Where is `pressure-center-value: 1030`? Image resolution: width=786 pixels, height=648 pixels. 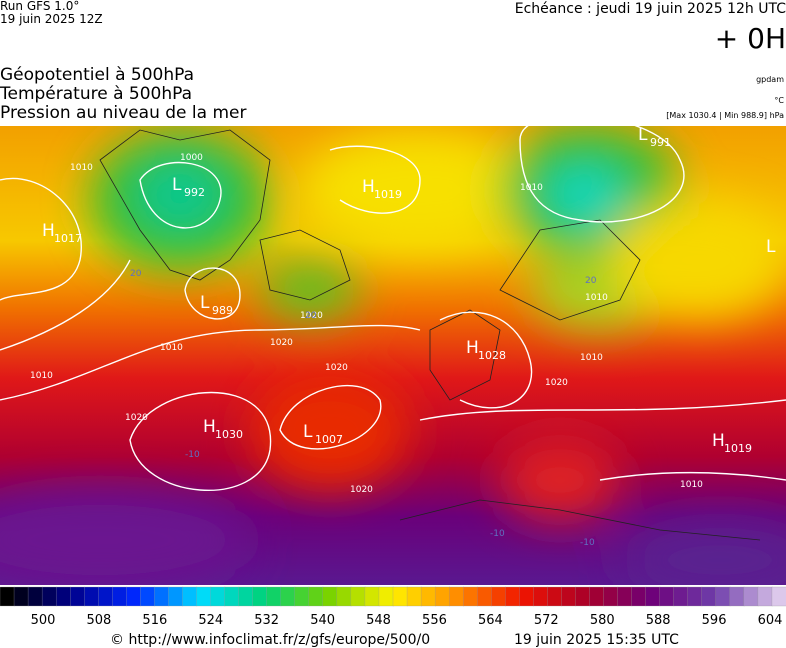
pressure-center-value: 1030 is located at coordinates (229, 434).